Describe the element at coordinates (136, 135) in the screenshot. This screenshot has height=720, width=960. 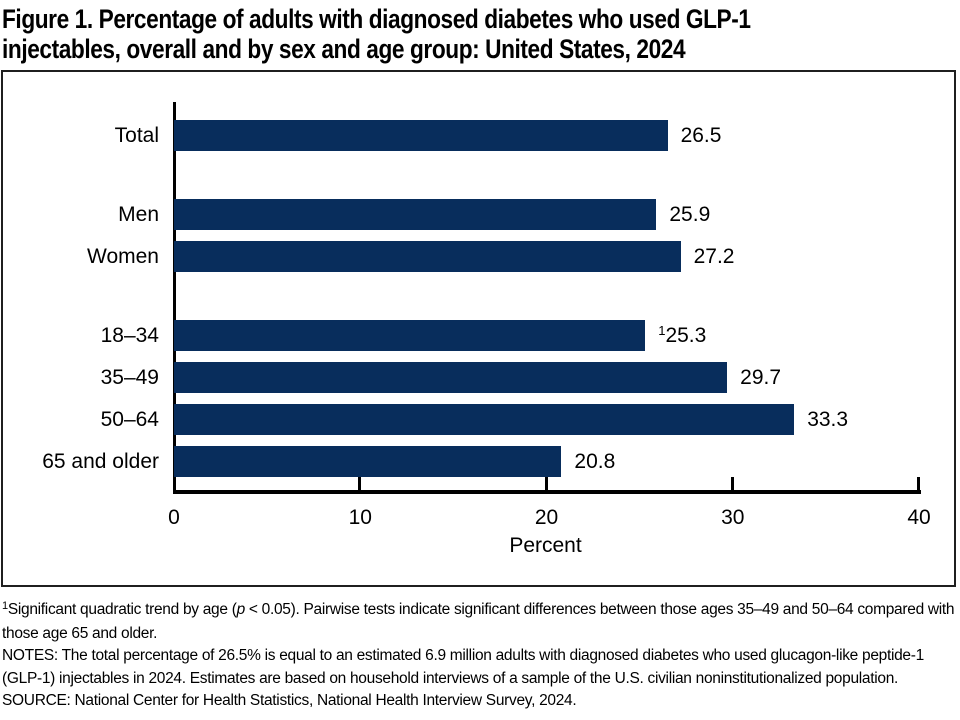
I see `category-label-total: Total` at that location.